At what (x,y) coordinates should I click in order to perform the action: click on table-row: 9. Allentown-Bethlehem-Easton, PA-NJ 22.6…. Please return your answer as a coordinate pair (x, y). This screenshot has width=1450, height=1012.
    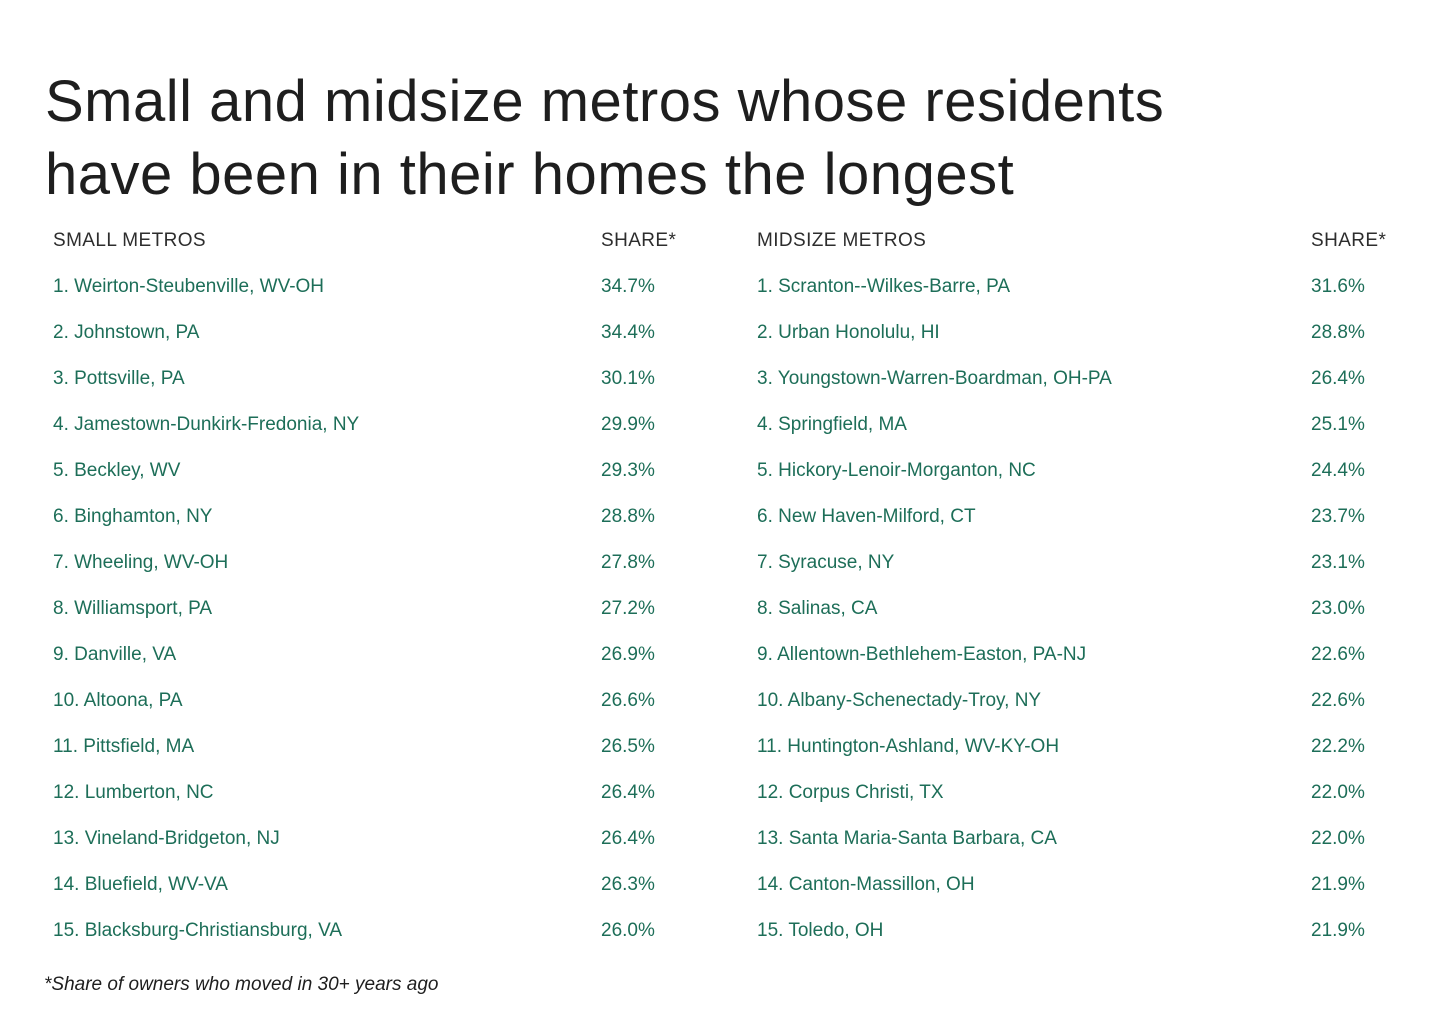
    Looking at the image, I should click on (1087, 655).